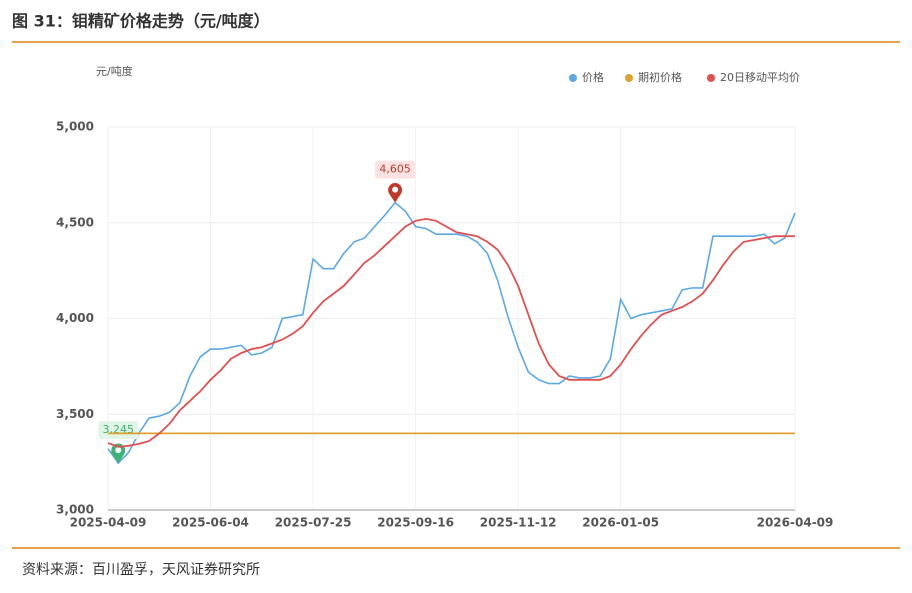 The width and height of the screenshot is (912, 593). Describe the element at coordinates (660, 77) in the screenshot. I see `legend-label: 期初价格` at that location.